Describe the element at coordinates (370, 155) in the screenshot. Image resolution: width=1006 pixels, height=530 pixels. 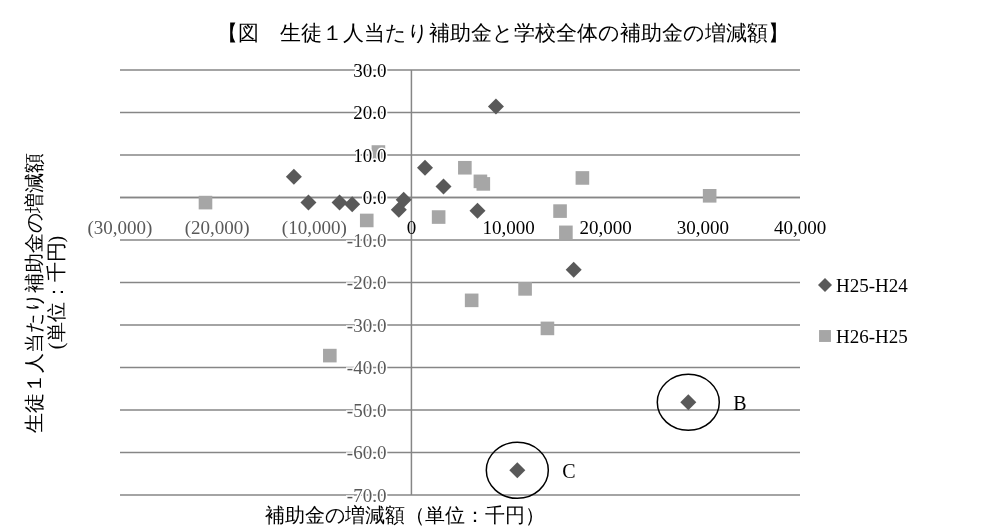
I see `y-tick-label: 10.0` at that location.